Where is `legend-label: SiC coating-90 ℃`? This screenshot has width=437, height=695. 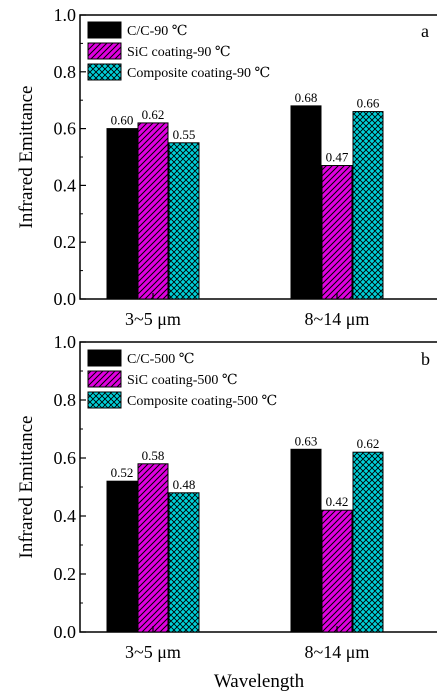 legend-label: SiC coating-90 ℃ is located at coordinates (179, 52).